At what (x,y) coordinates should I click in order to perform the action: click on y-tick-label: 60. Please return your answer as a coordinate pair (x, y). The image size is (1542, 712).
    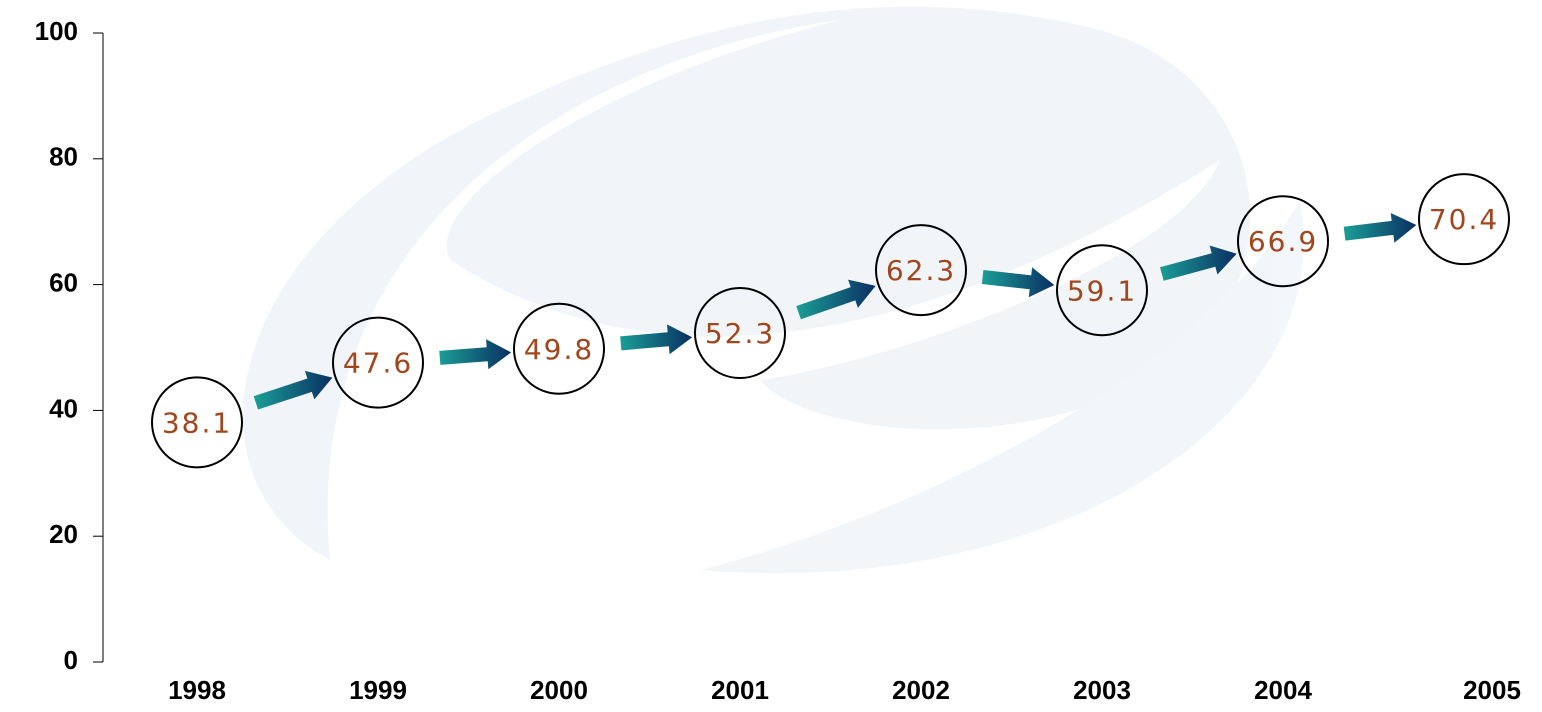
    Looking at the image, I should click on (63, 282).